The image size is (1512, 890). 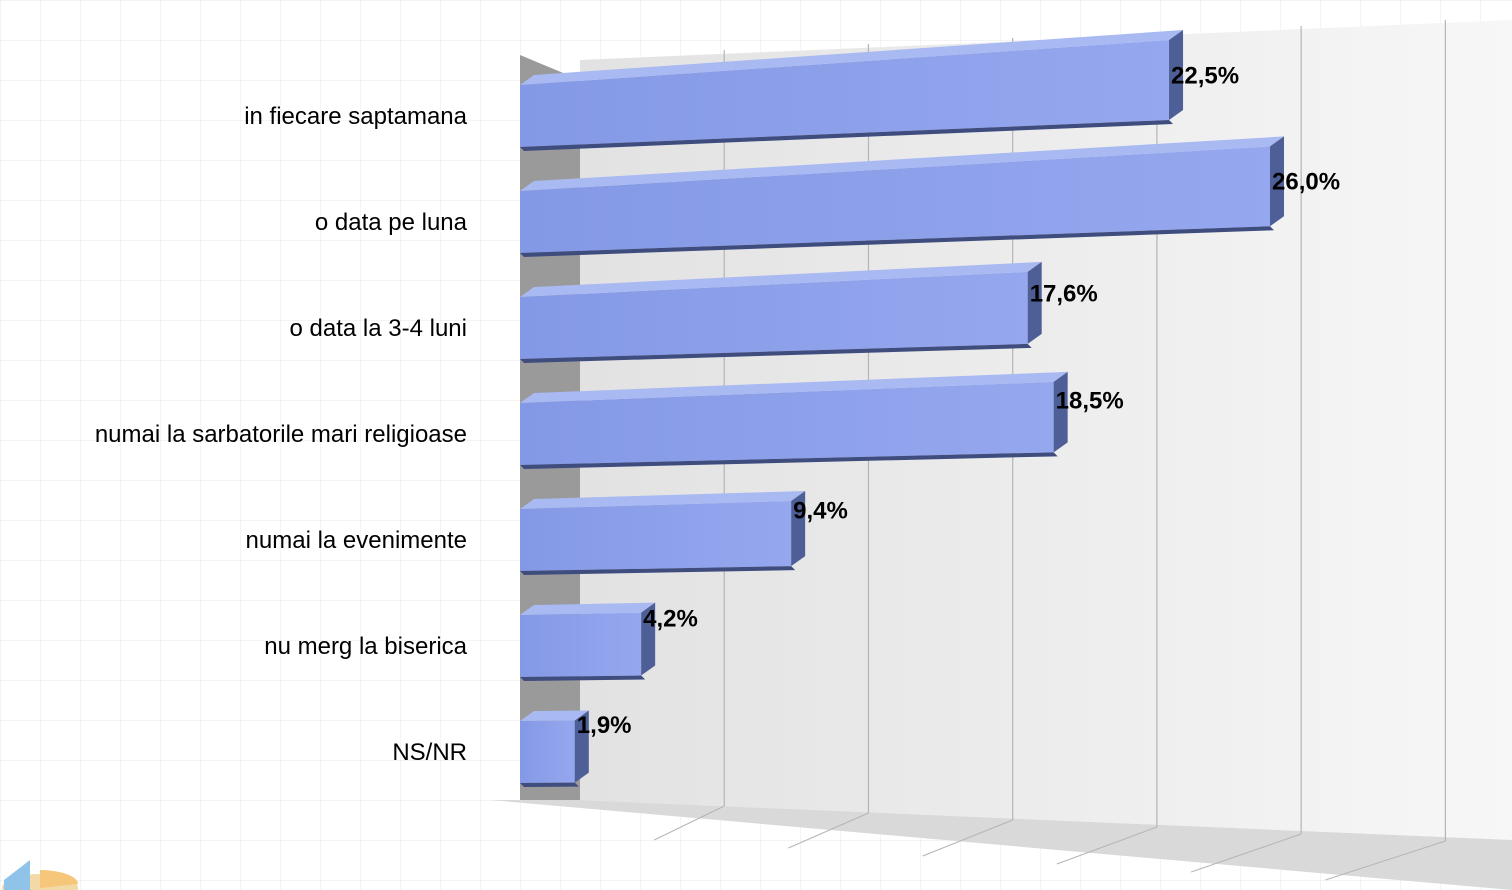 I want to click on category-label: o data pe luna, so click(x=391, y=222).